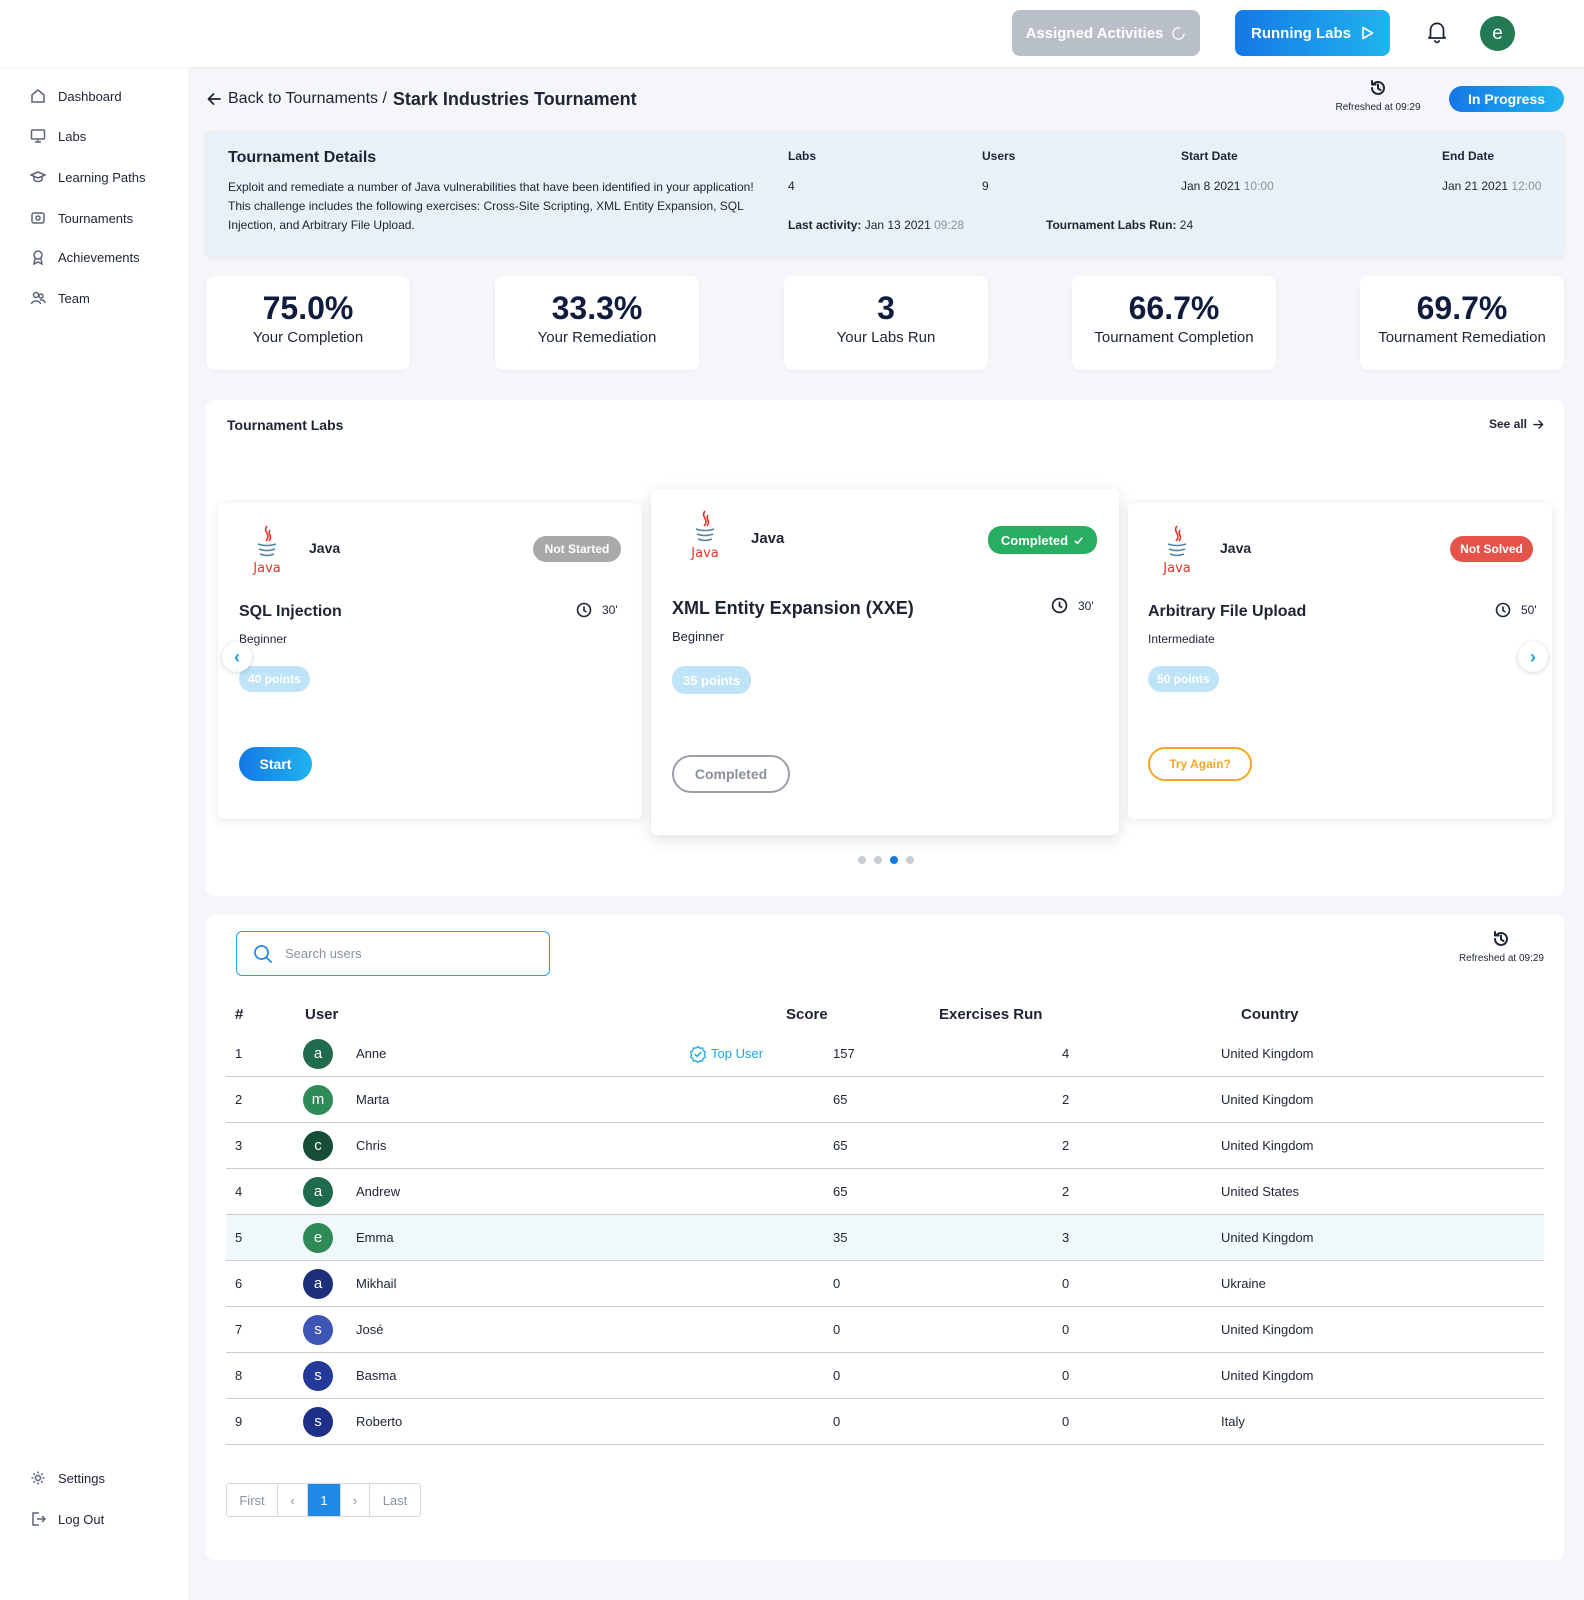 This screenshot has width=1584, height=1600. Describe the element at coordinates (1497, 33) in the screenshot. I see `user-avatar: e` at that location.